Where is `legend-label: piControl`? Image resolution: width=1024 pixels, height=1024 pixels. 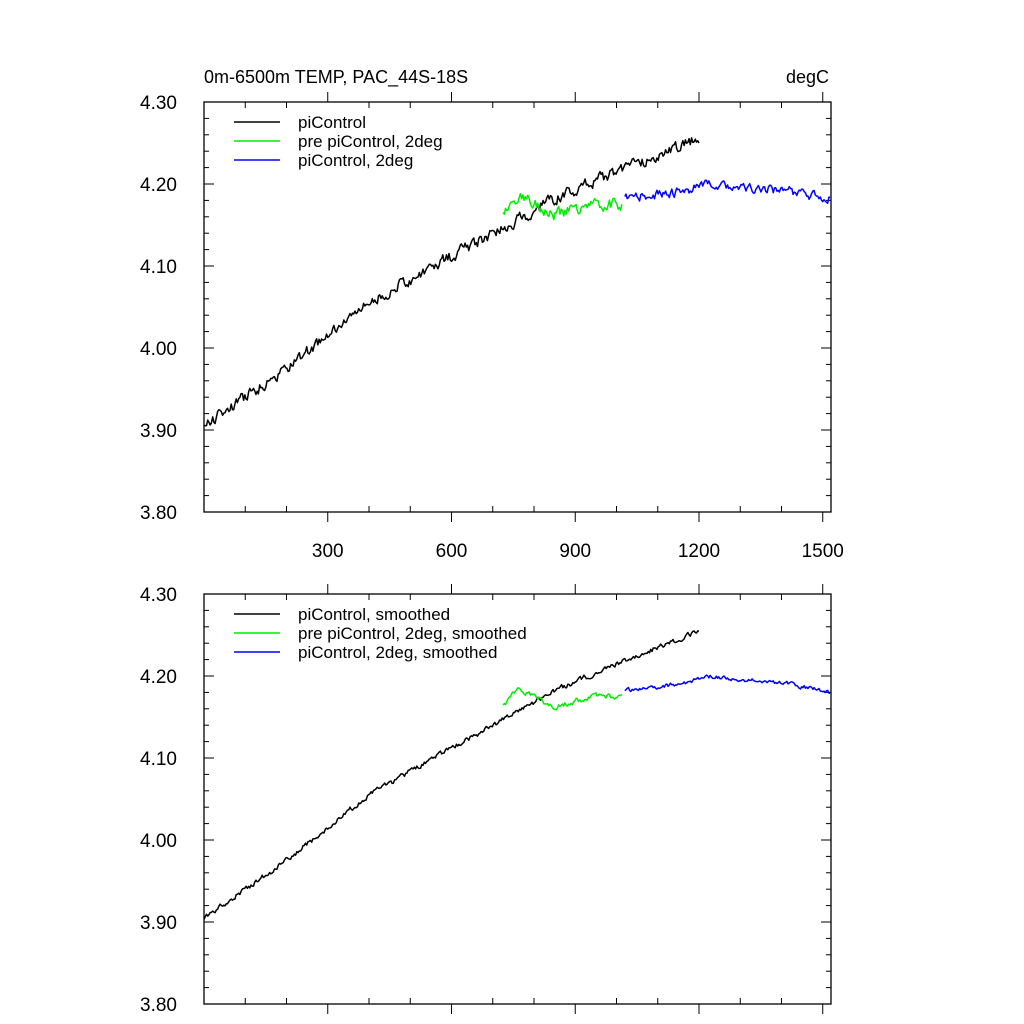
legend-label: piControl is located at coordinates (332, 122).